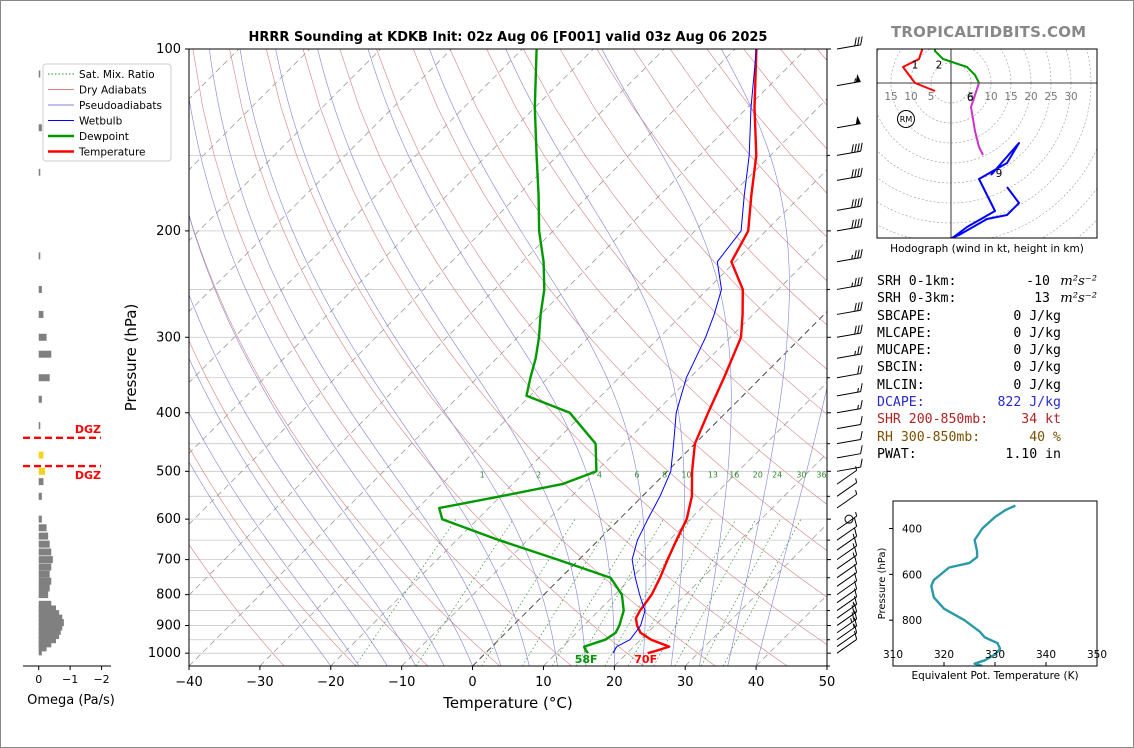  I want to click on legend-label: Wetbulb, so click(101, 122).